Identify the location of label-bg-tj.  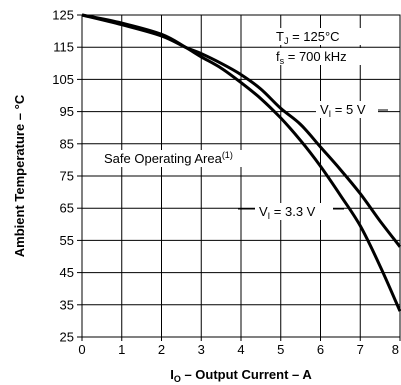
(325, 36).